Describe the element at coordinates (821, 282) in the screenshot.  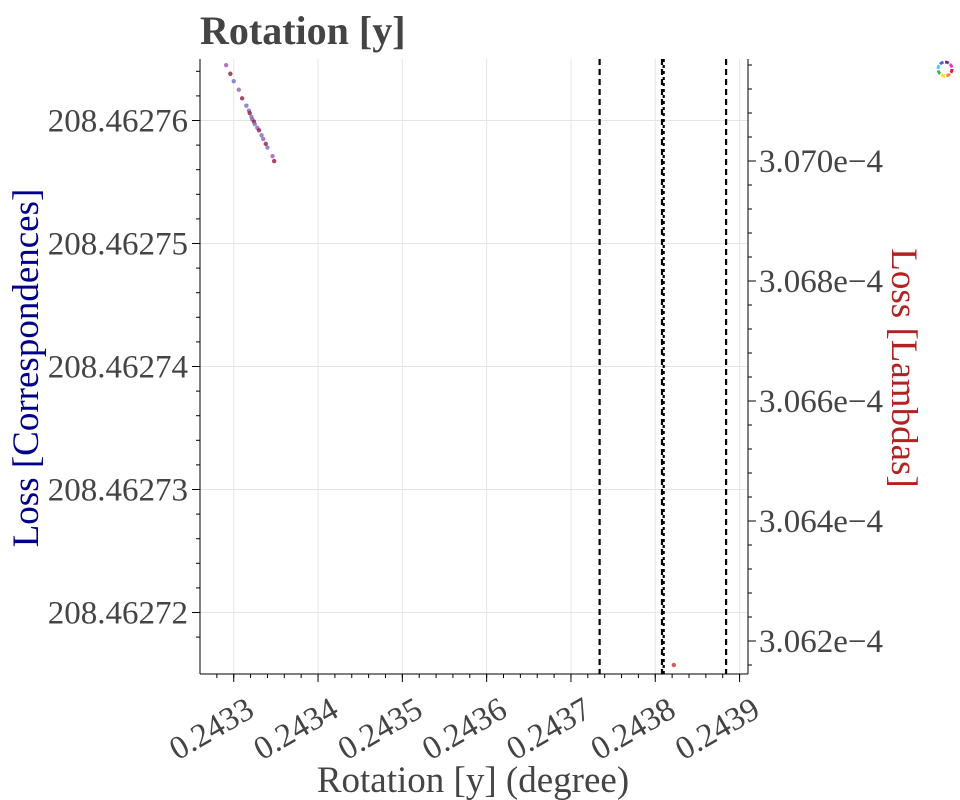
I see `y2-tick-label: 3.068e−4` at that location.